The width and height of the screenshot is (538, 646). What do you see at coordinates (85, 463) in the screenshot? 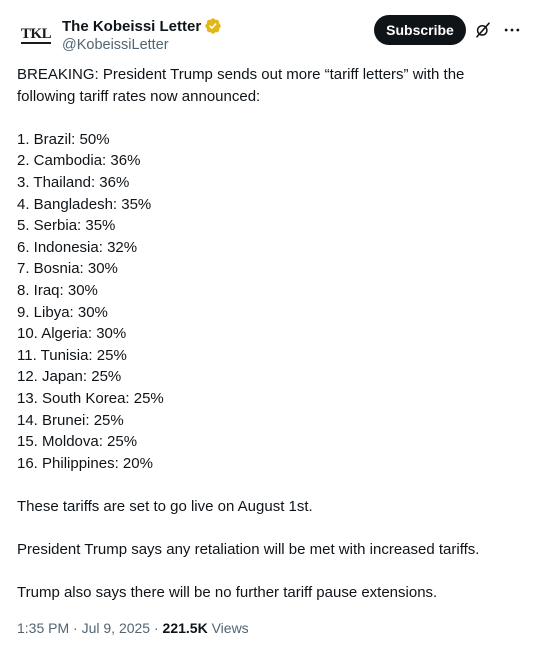
I see `list-item: 16. Philippines: 20%` at bounding box center [85, 463].